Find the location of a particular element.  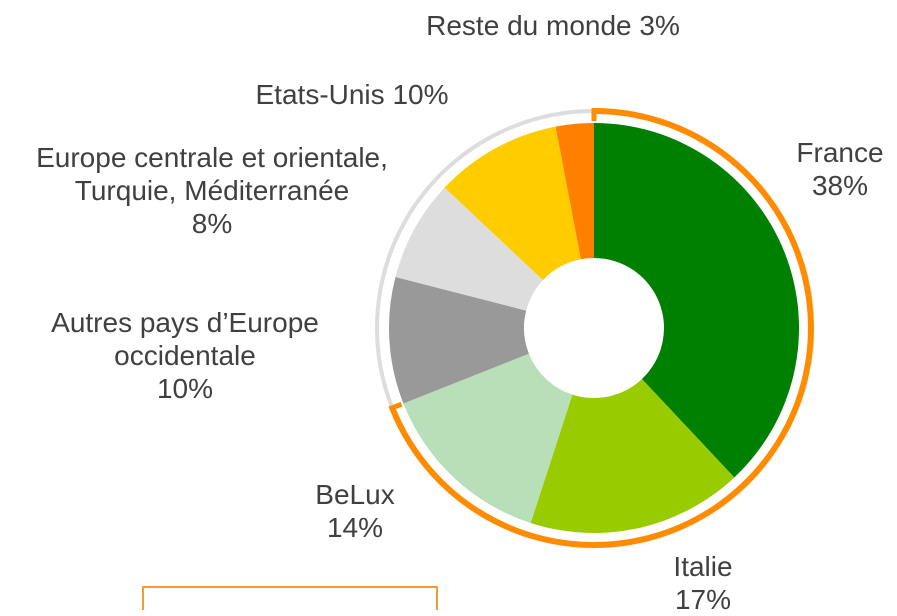

slice-label: Etats-Unis 10% is located at coordinates (352, 94).